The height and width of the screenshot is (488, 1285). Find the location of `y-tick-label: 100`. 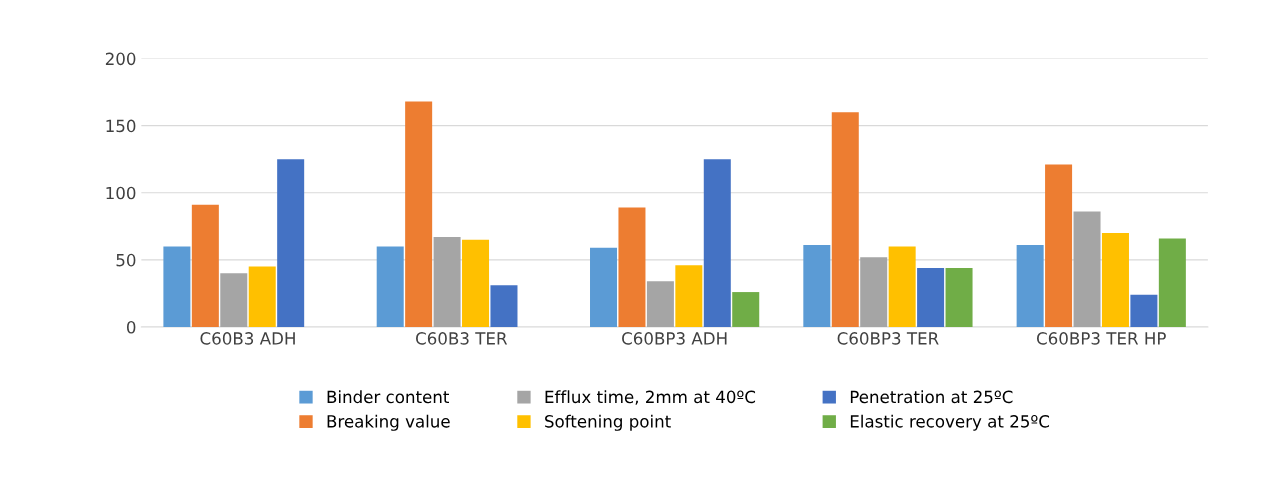

y-tick-label: 100 is located at coordinates (121, 193).